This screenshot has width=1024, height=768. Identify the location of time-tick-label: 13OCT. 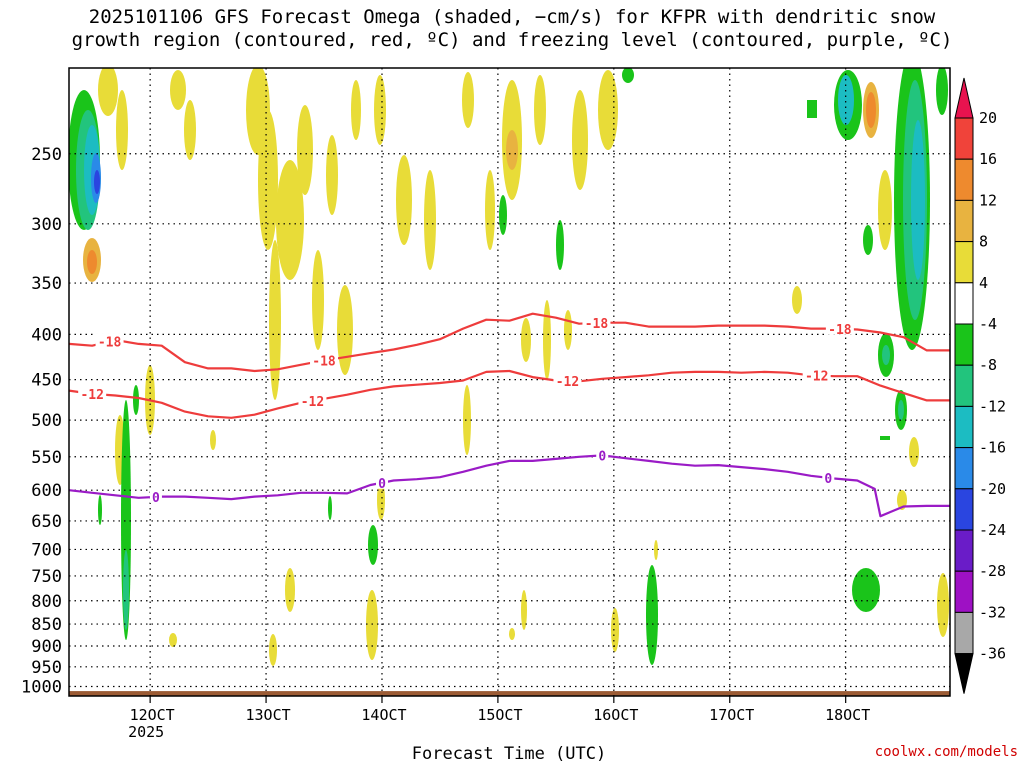
(267, 715).